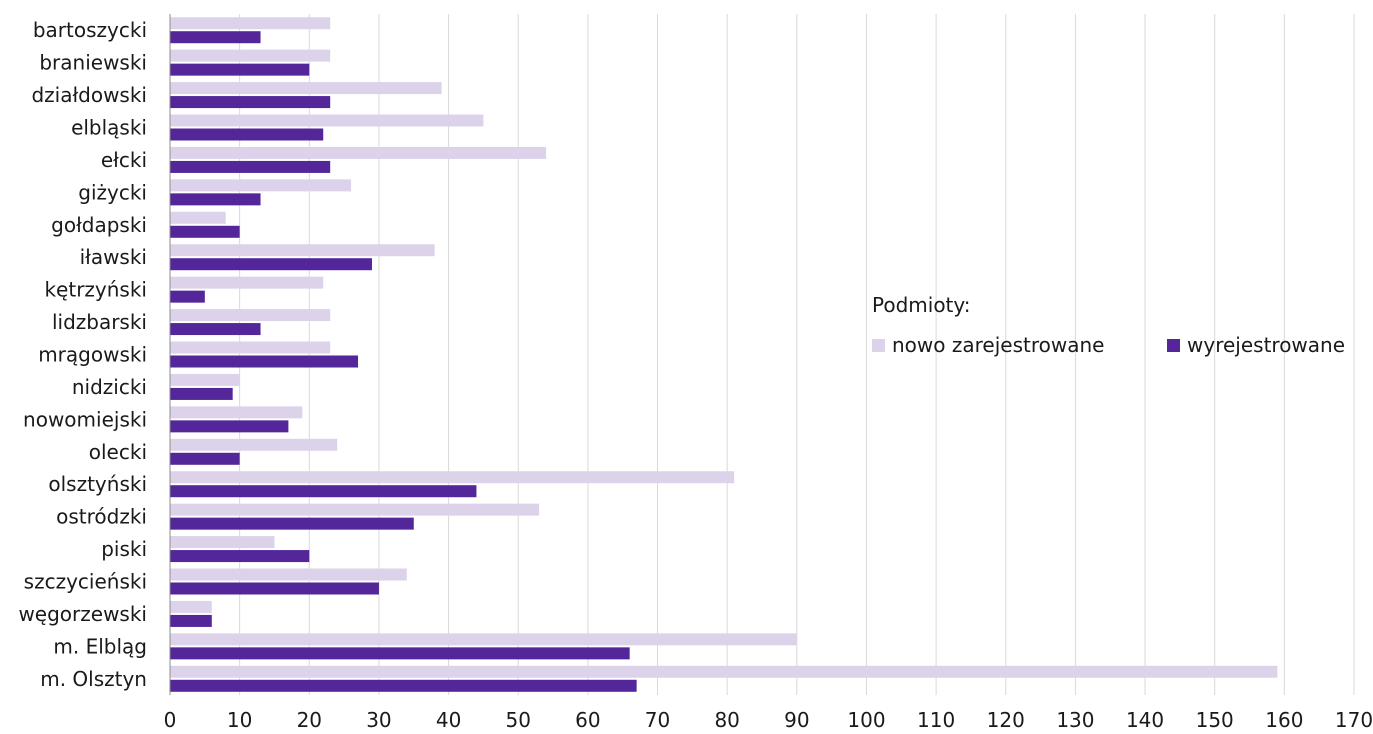 Image resolution: width=1373 pixels, height=734 pixels. I want to click on category-label: olecki, so click(118, 452).